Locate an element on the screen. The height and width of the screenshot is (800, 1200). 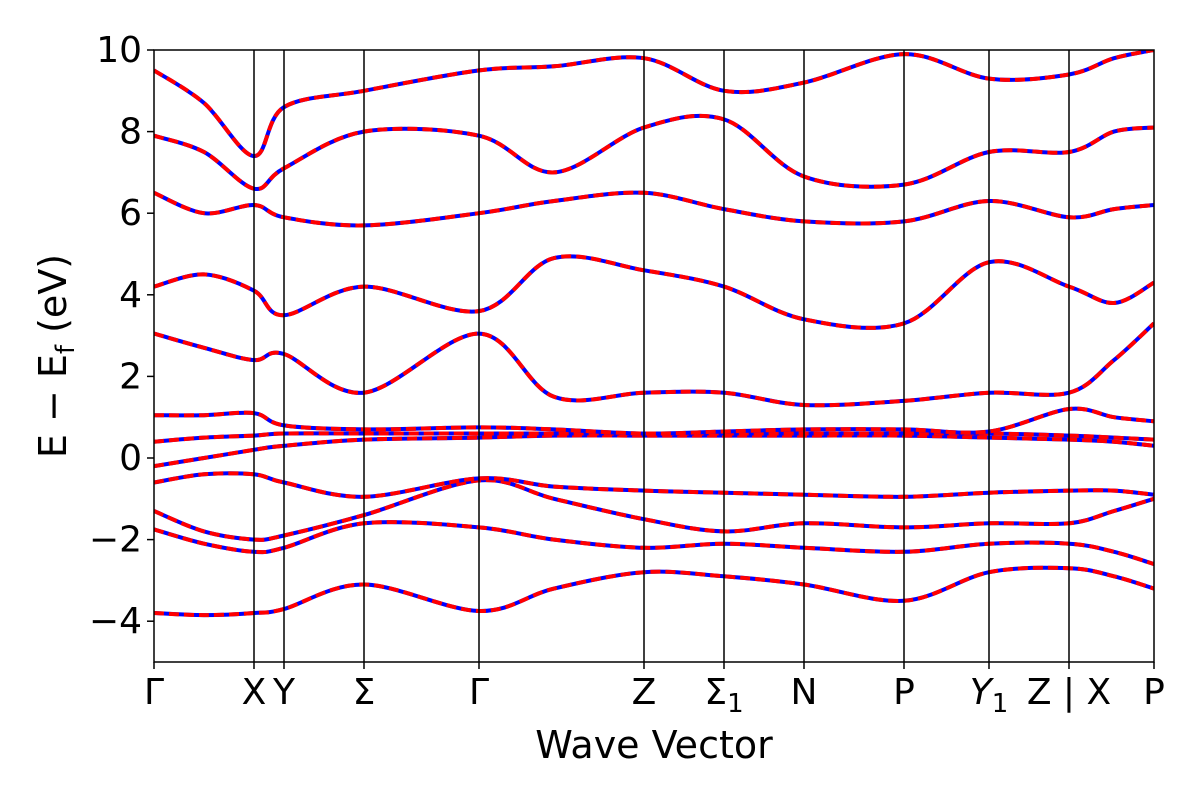
band-1-series-1-line is located at coordinates (654, 591).